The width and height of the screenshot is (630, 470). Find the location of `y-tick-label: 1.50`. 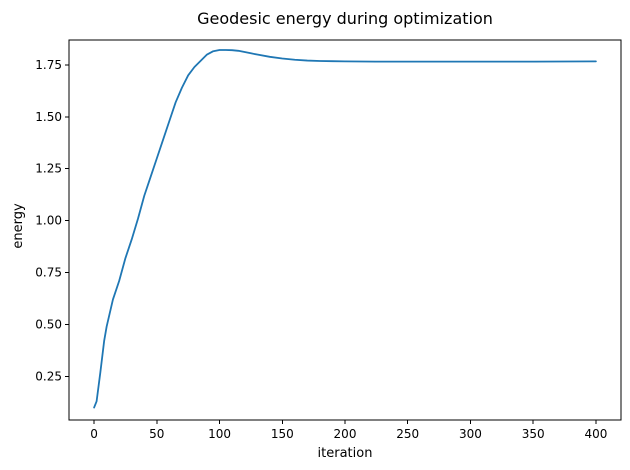

y-tick-label: 1.50 is located at coordinates (48, 117).